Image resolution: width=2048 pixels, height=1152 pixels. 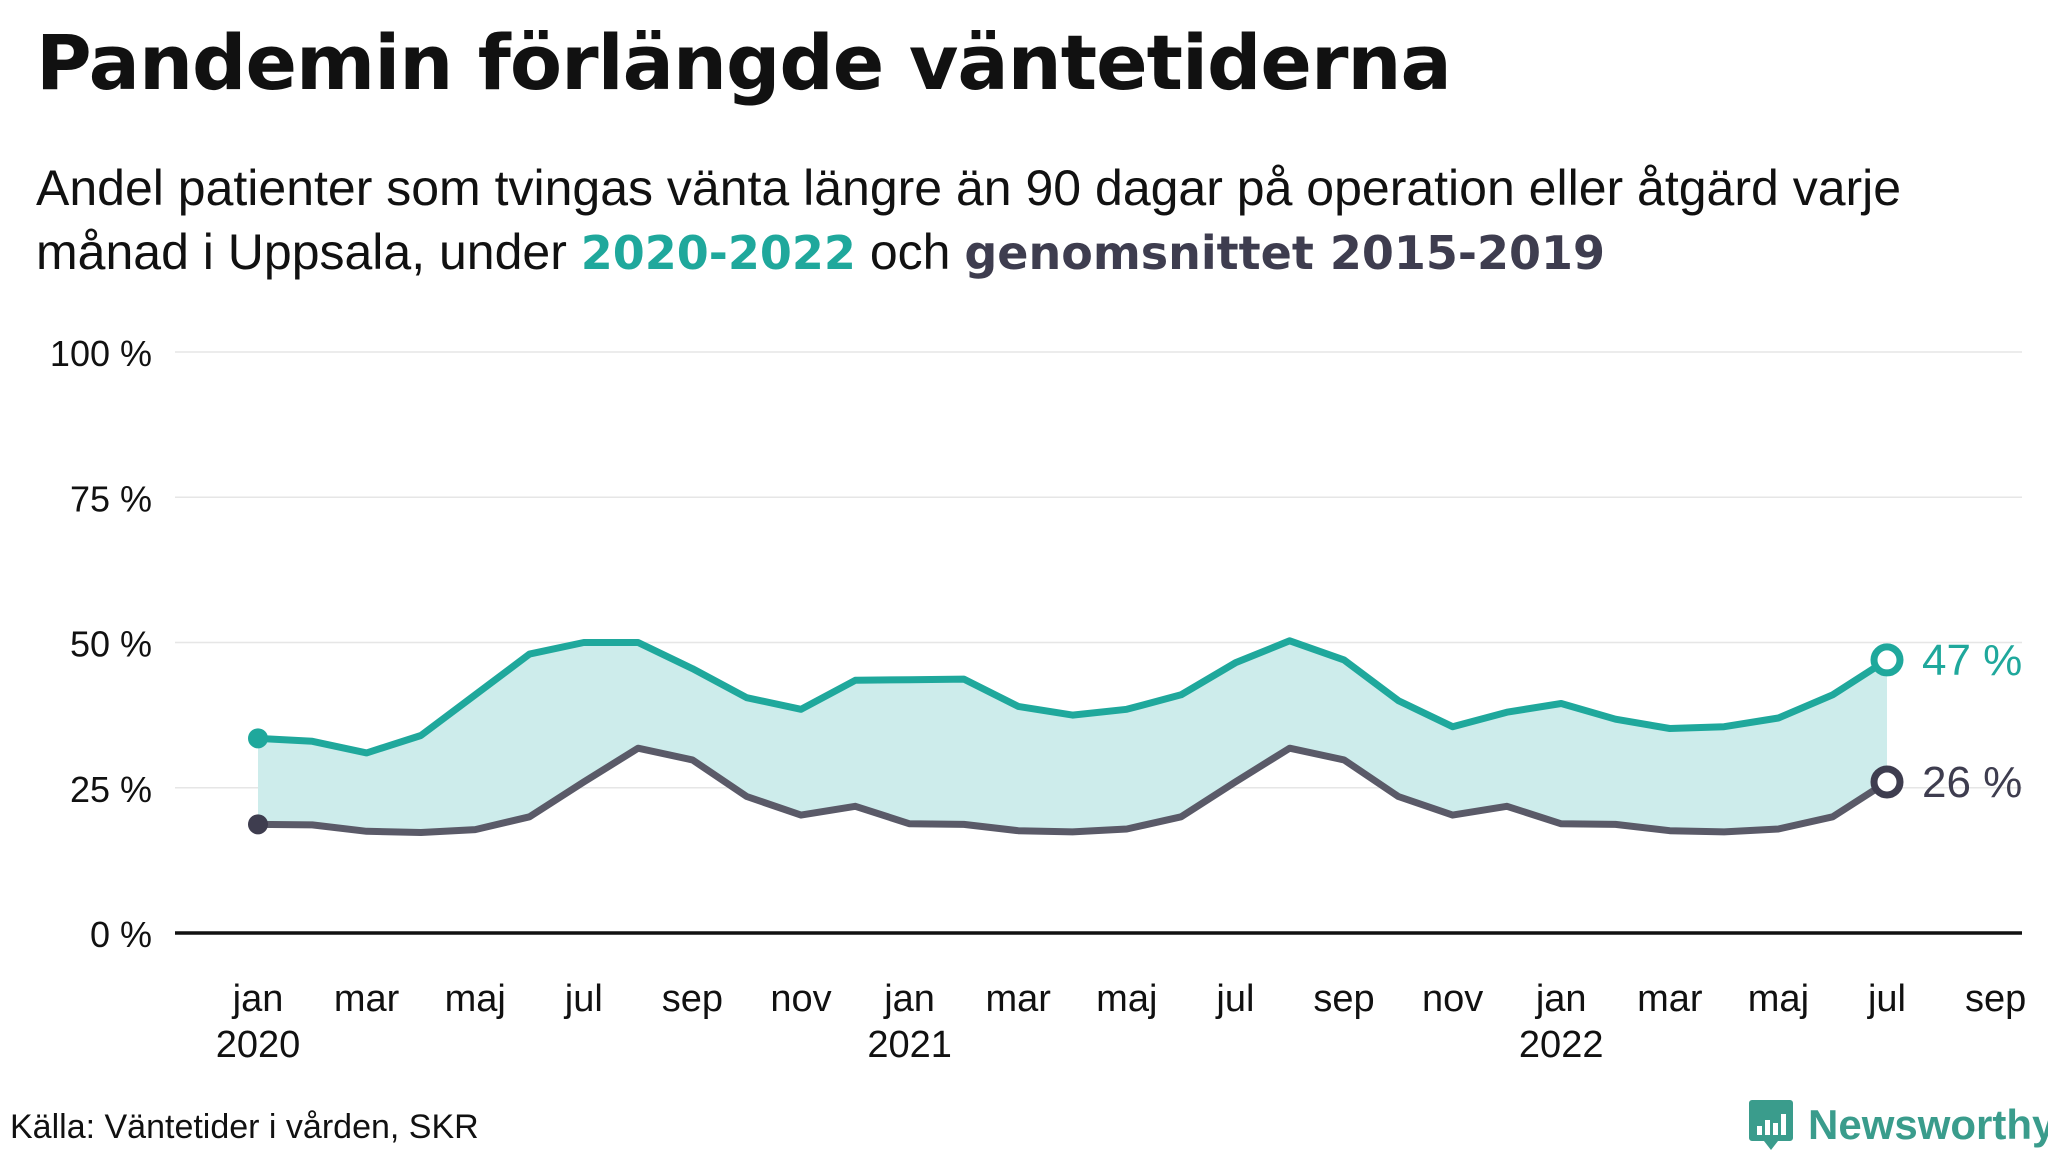 I want to click on end-label-genomsnittet-2015-2019: 26 %, so click(x=1972, y=782).